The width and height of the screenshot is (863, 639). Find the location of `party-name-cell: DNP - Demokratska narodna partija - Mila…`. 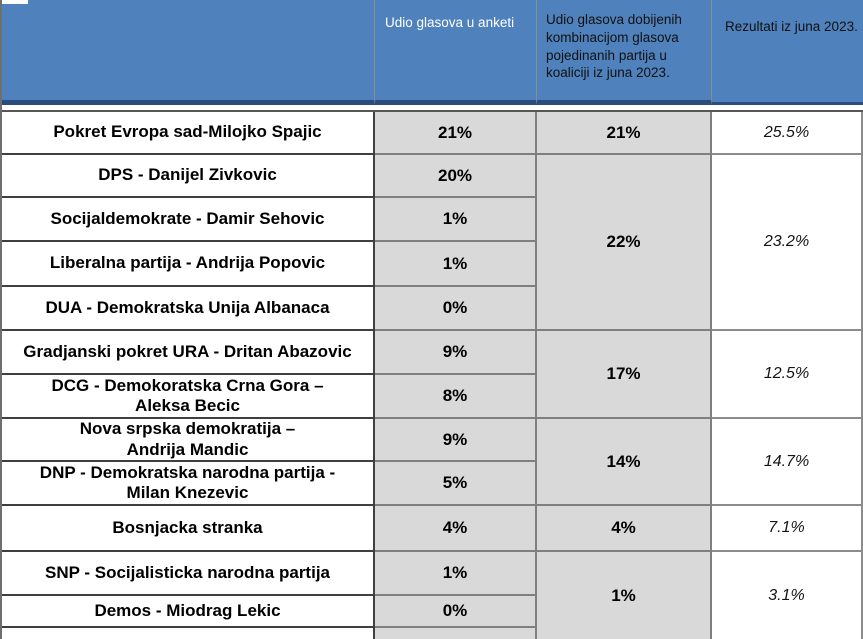

party-name-cell: DNP - Demokratska narodna partija - Mila… is located at coordinates (188, 484).